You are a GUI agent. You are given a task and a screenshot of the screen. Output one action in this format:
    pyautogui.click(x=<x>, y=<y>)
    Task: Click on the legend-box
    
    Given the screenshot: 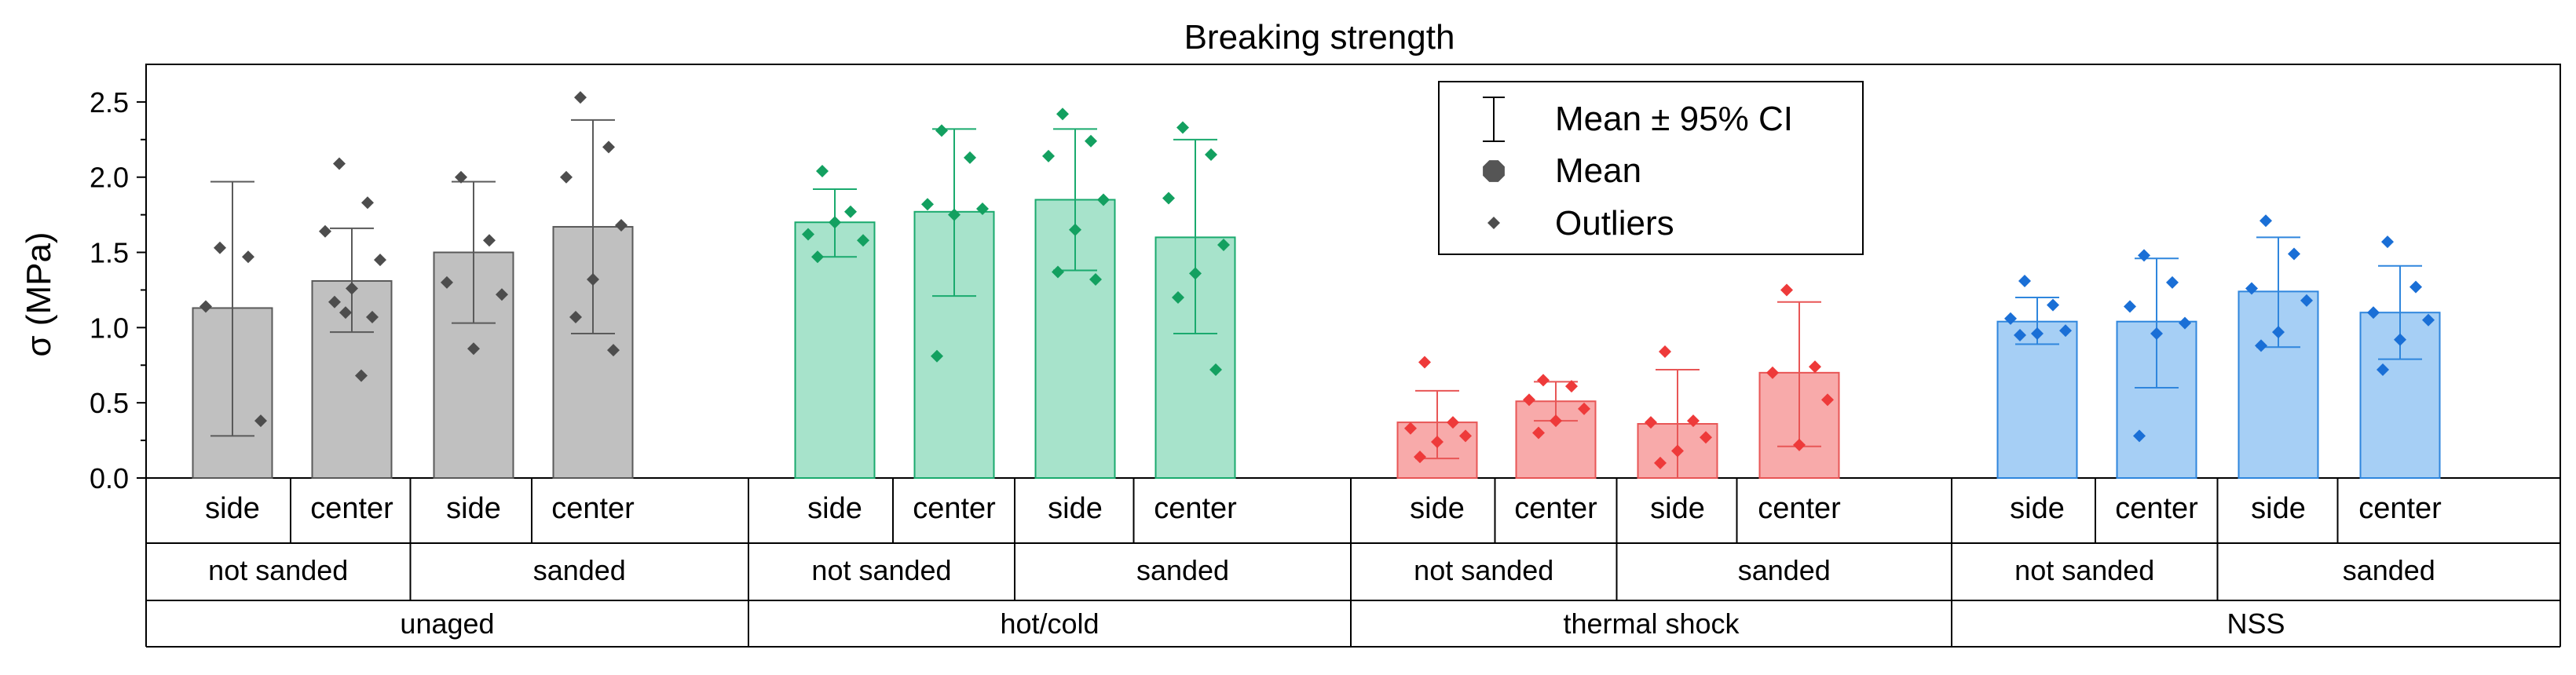 What is the action you would take?
    pyautogui.click(x=1651, y=168)
    